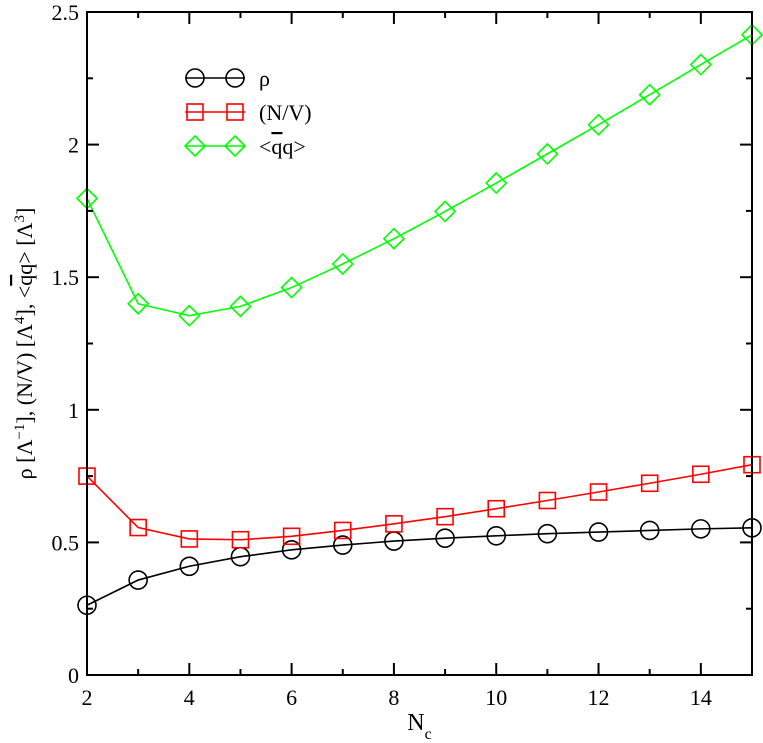 The width and height of the screenshot is (763, 743). I want to click on legend-label-part: q, so click(276, 146).